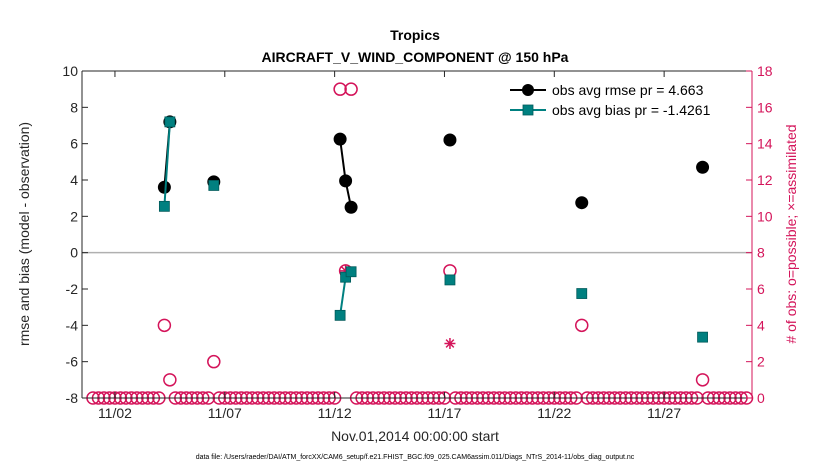 The height and width of the screenshot is (470, 830). I want to click on y-tick-label-right: 10, so click(765, 216).